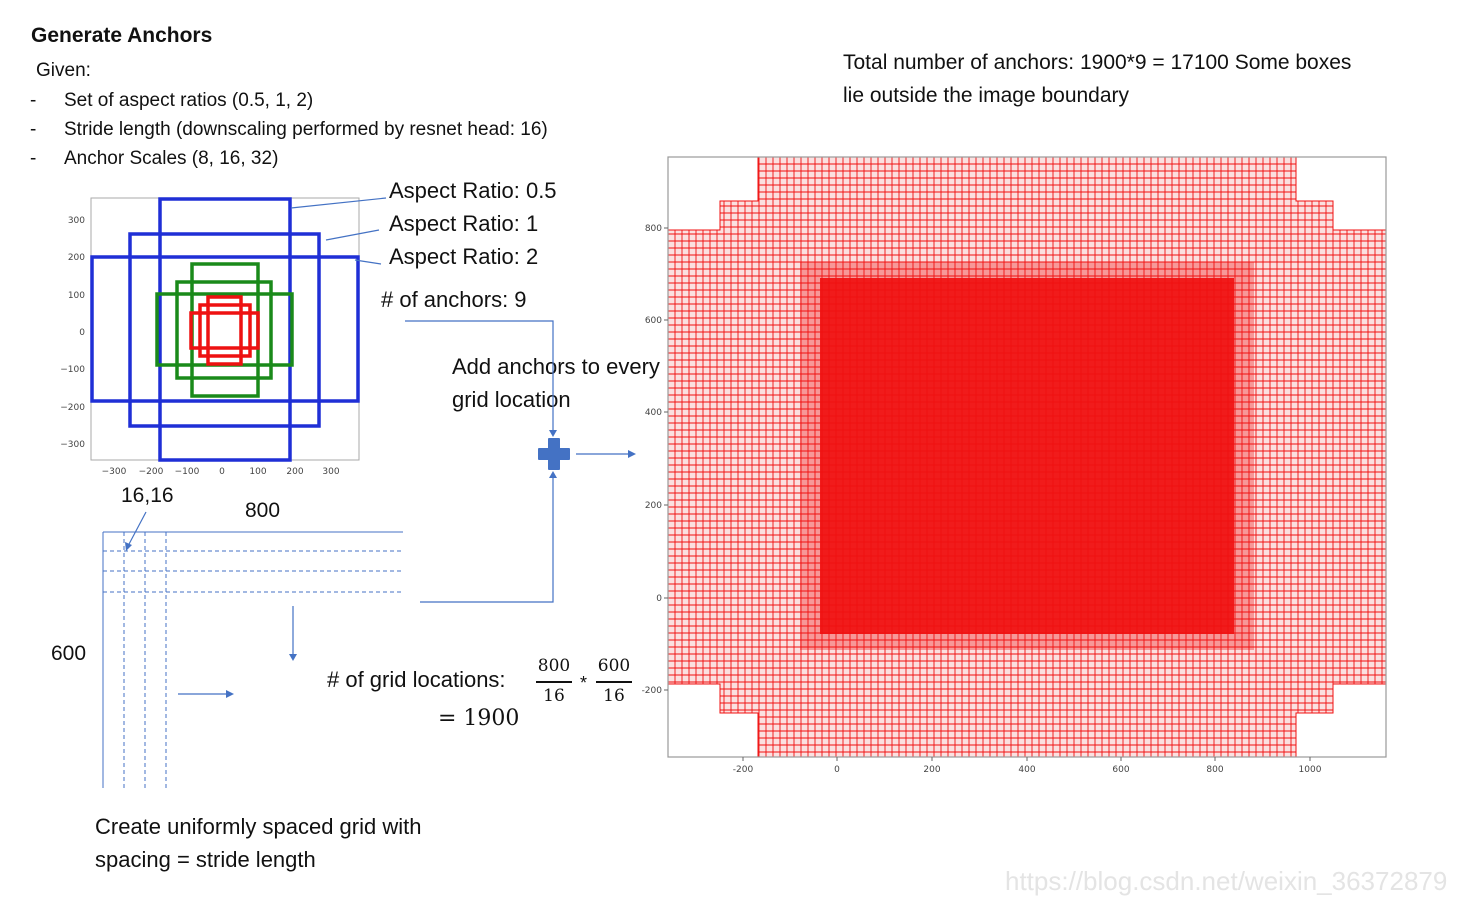 The height and width of the screenshot is (904, 1470). Describe the element at coordinates (584, 683) in the screenshot. I see `multiply-sign: *` at that location.